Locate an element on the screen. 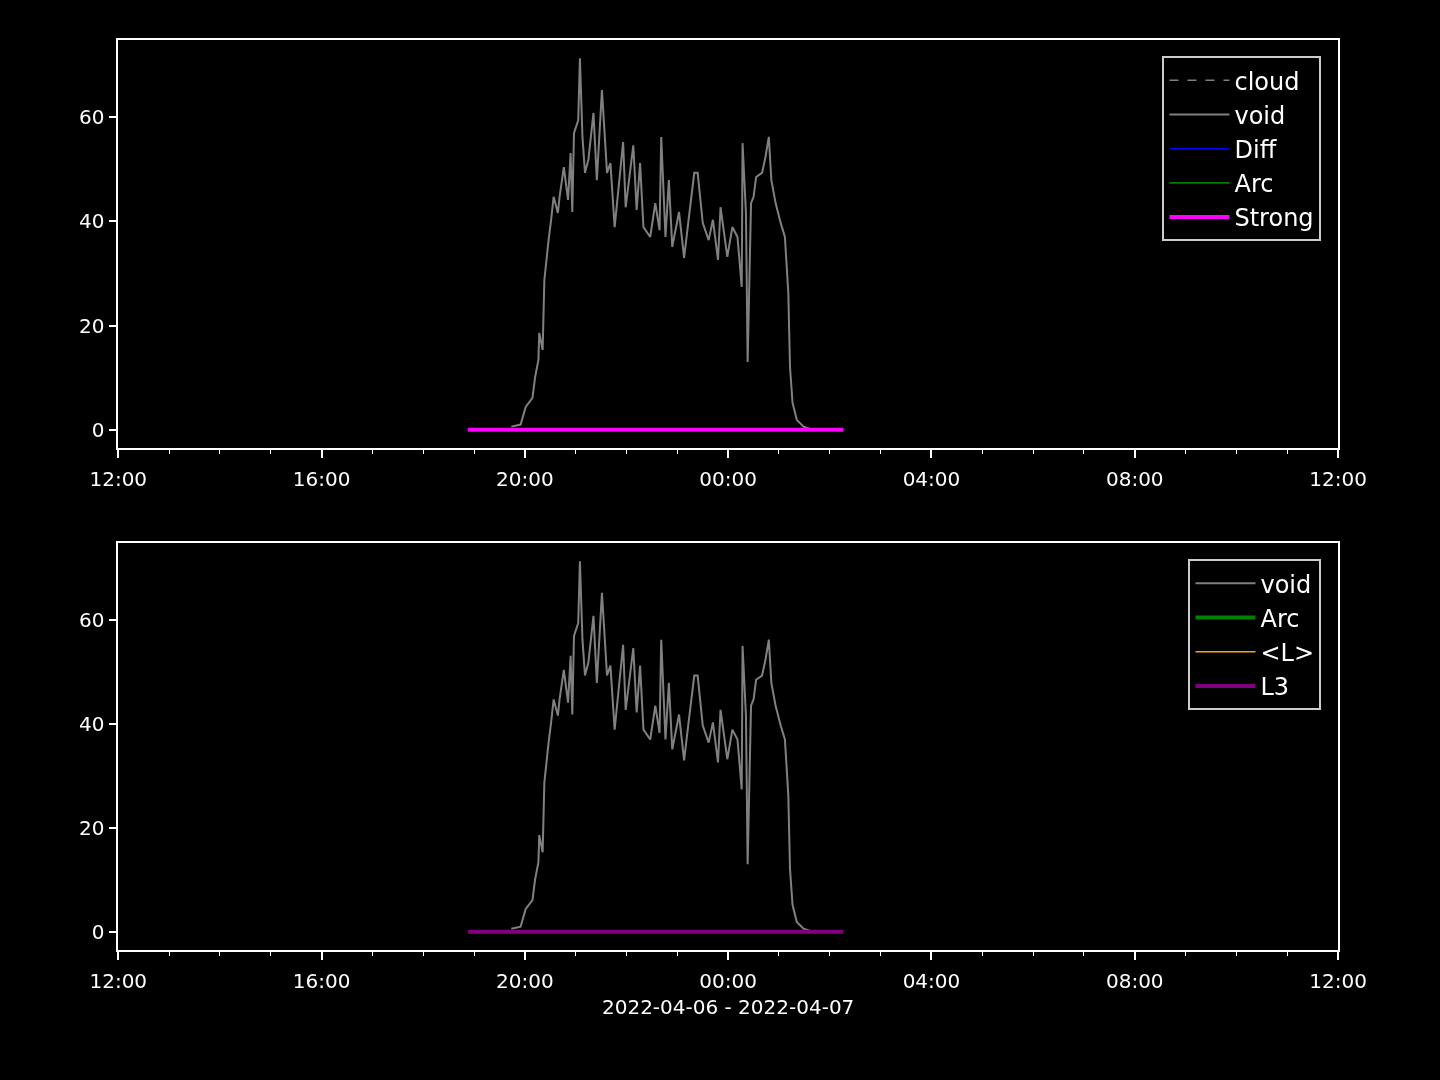 Image resolution: width=1440 pixels, height=1080 pixels. x-axis-title: 2022-04-06 - 2022-04-07 is located at coordinates (728, 1006).